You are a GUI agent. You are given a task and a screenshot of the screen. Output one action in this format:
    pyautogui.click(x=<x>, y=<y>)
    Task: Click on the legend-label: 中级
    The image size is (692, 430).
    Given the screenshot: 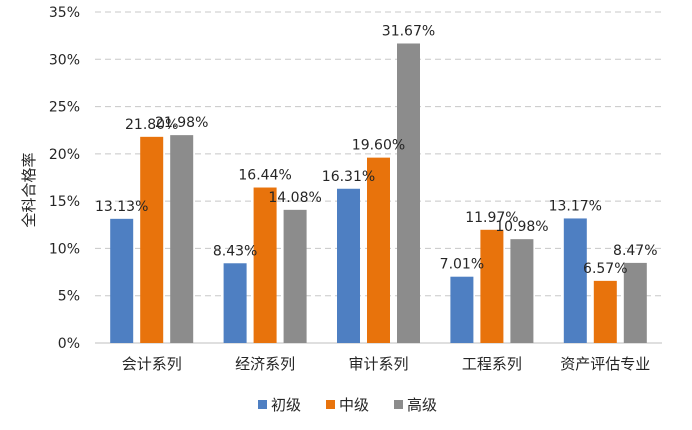 What is the action you would take?
    pyautogui.click(x=354, y=405)
    